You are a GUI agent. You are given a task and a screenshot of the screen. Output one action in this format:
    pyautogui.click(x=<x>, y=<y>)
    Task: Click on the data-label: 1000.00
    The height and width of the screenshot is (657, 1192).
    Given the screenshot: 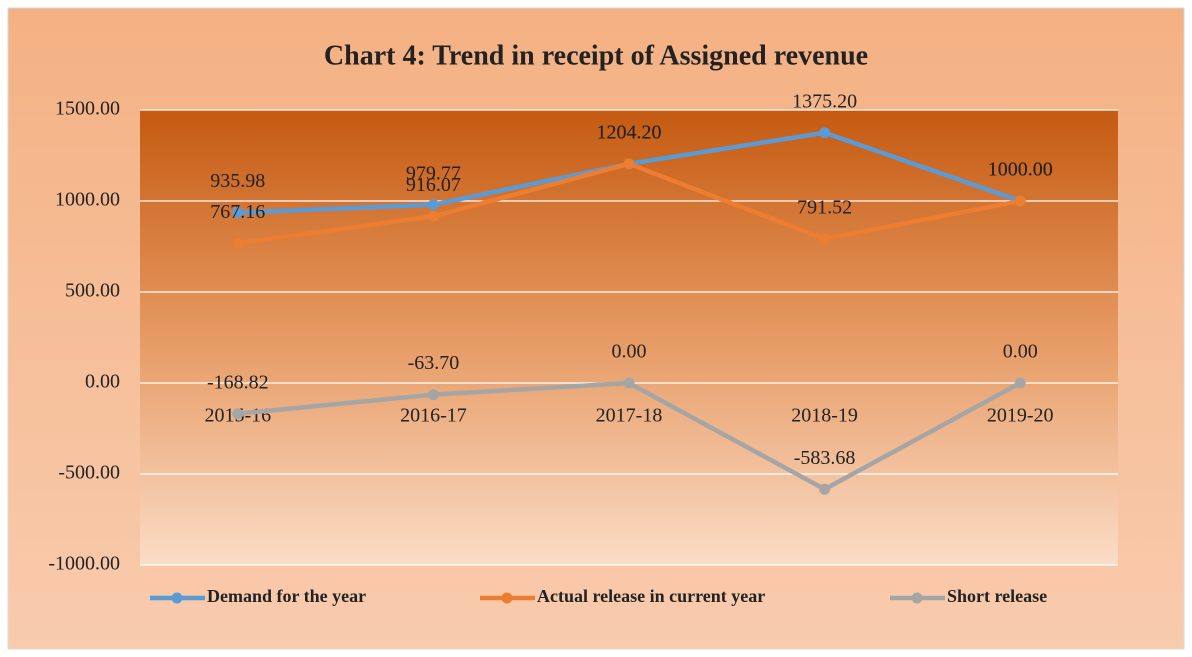 What is the action you would take?
    pyautogui.click(x=1020, y=170)
    